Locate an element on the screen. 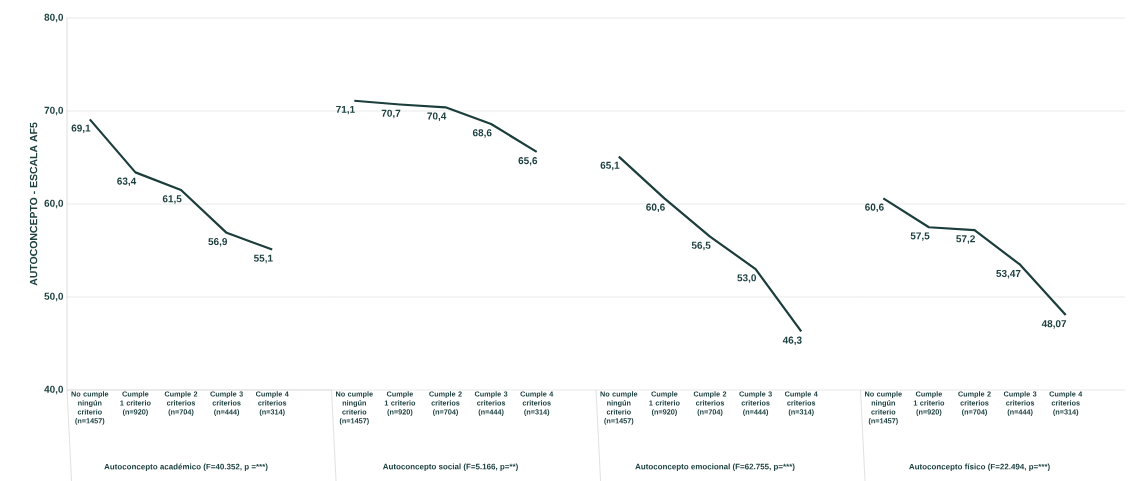 The width and height of the screenshot is (1129, 481). y-tick-label: 70,0 is located at coordinates (54, 111).